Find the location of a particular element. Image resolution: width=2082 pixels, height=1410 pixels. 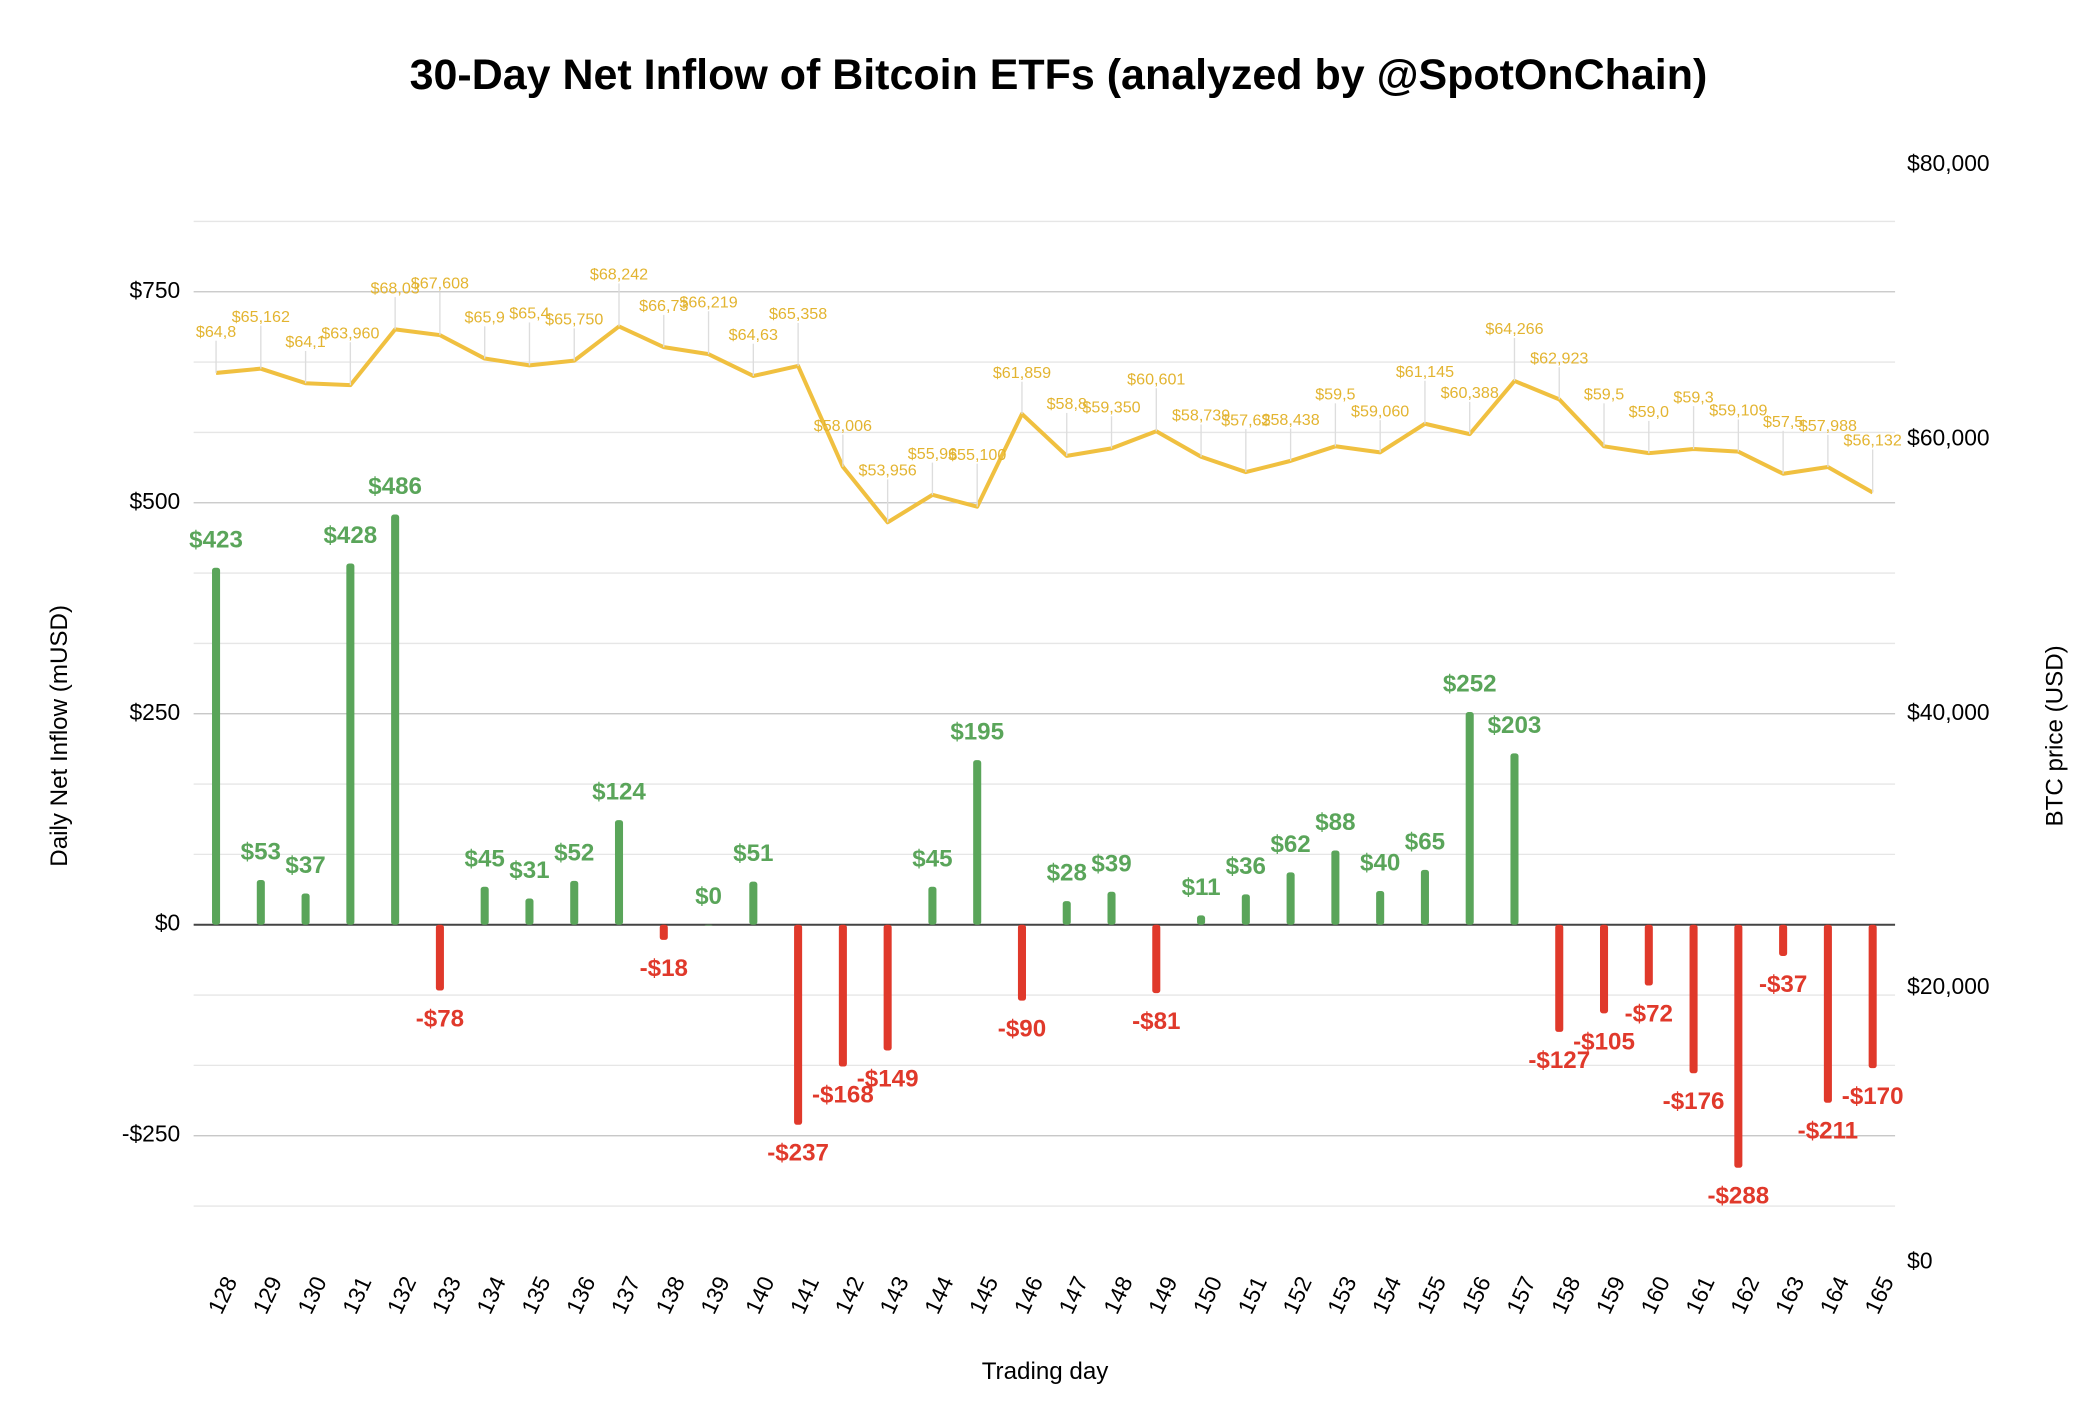

x-tick-label: 135 is located at coordinates (536, 1294).